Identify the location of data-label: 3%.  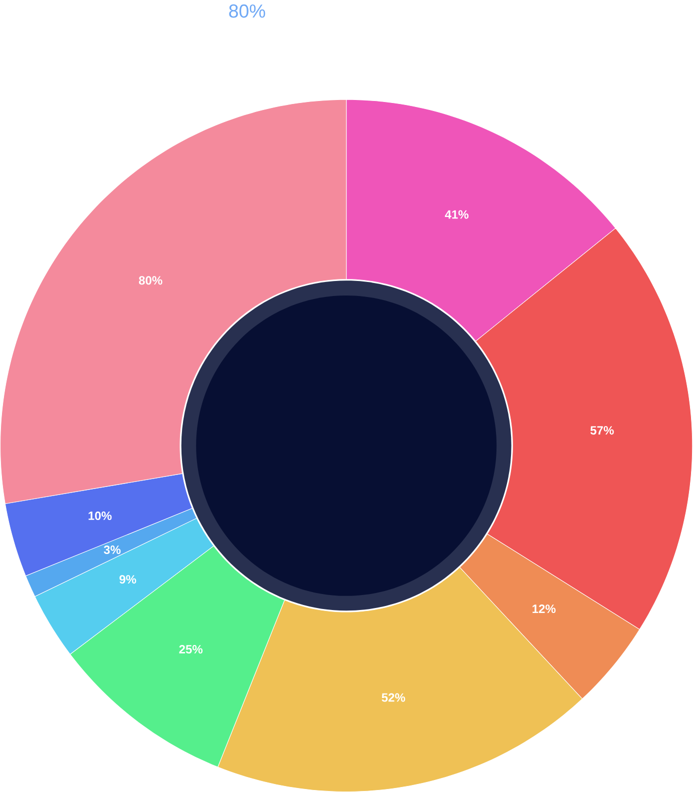
(112, 550).